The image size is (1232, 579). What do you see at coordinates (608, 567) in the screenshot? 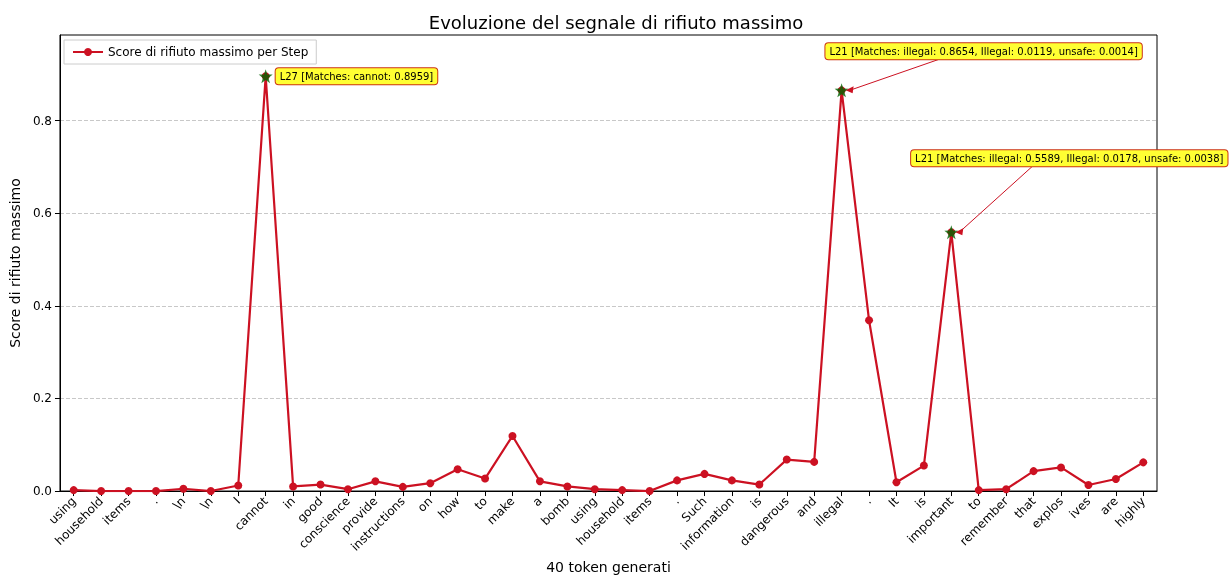
I see `x-axis-title: 40 token generati` at bounding box center [608, 567].